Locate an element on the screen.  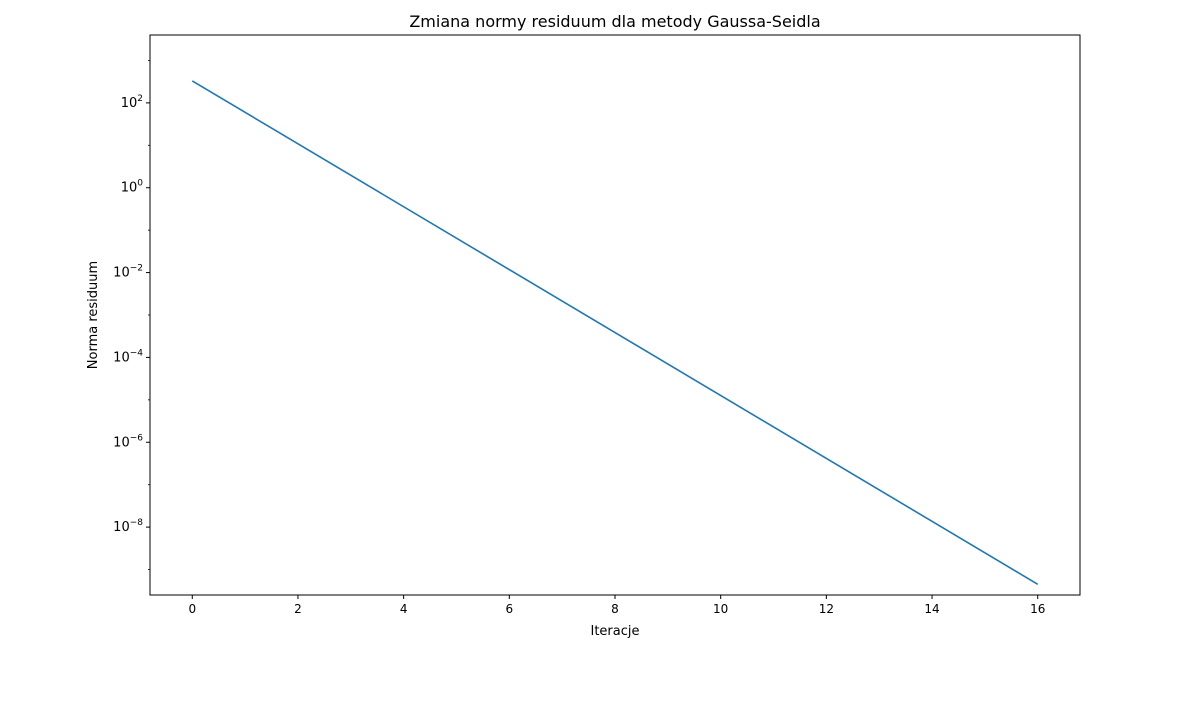
x-tick-label: 6 is located at coordinates (509, 609).